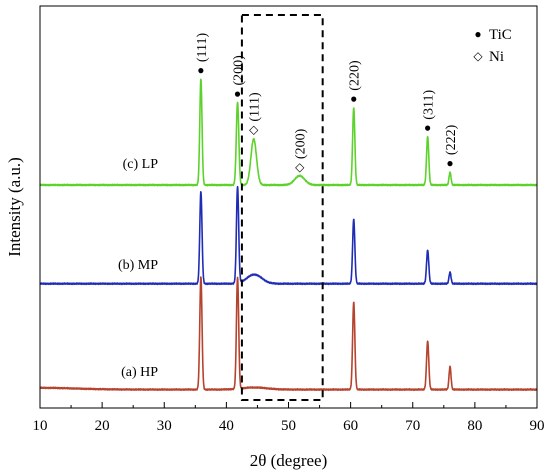  I want to click on peak-label: (222), so click(451, 139).